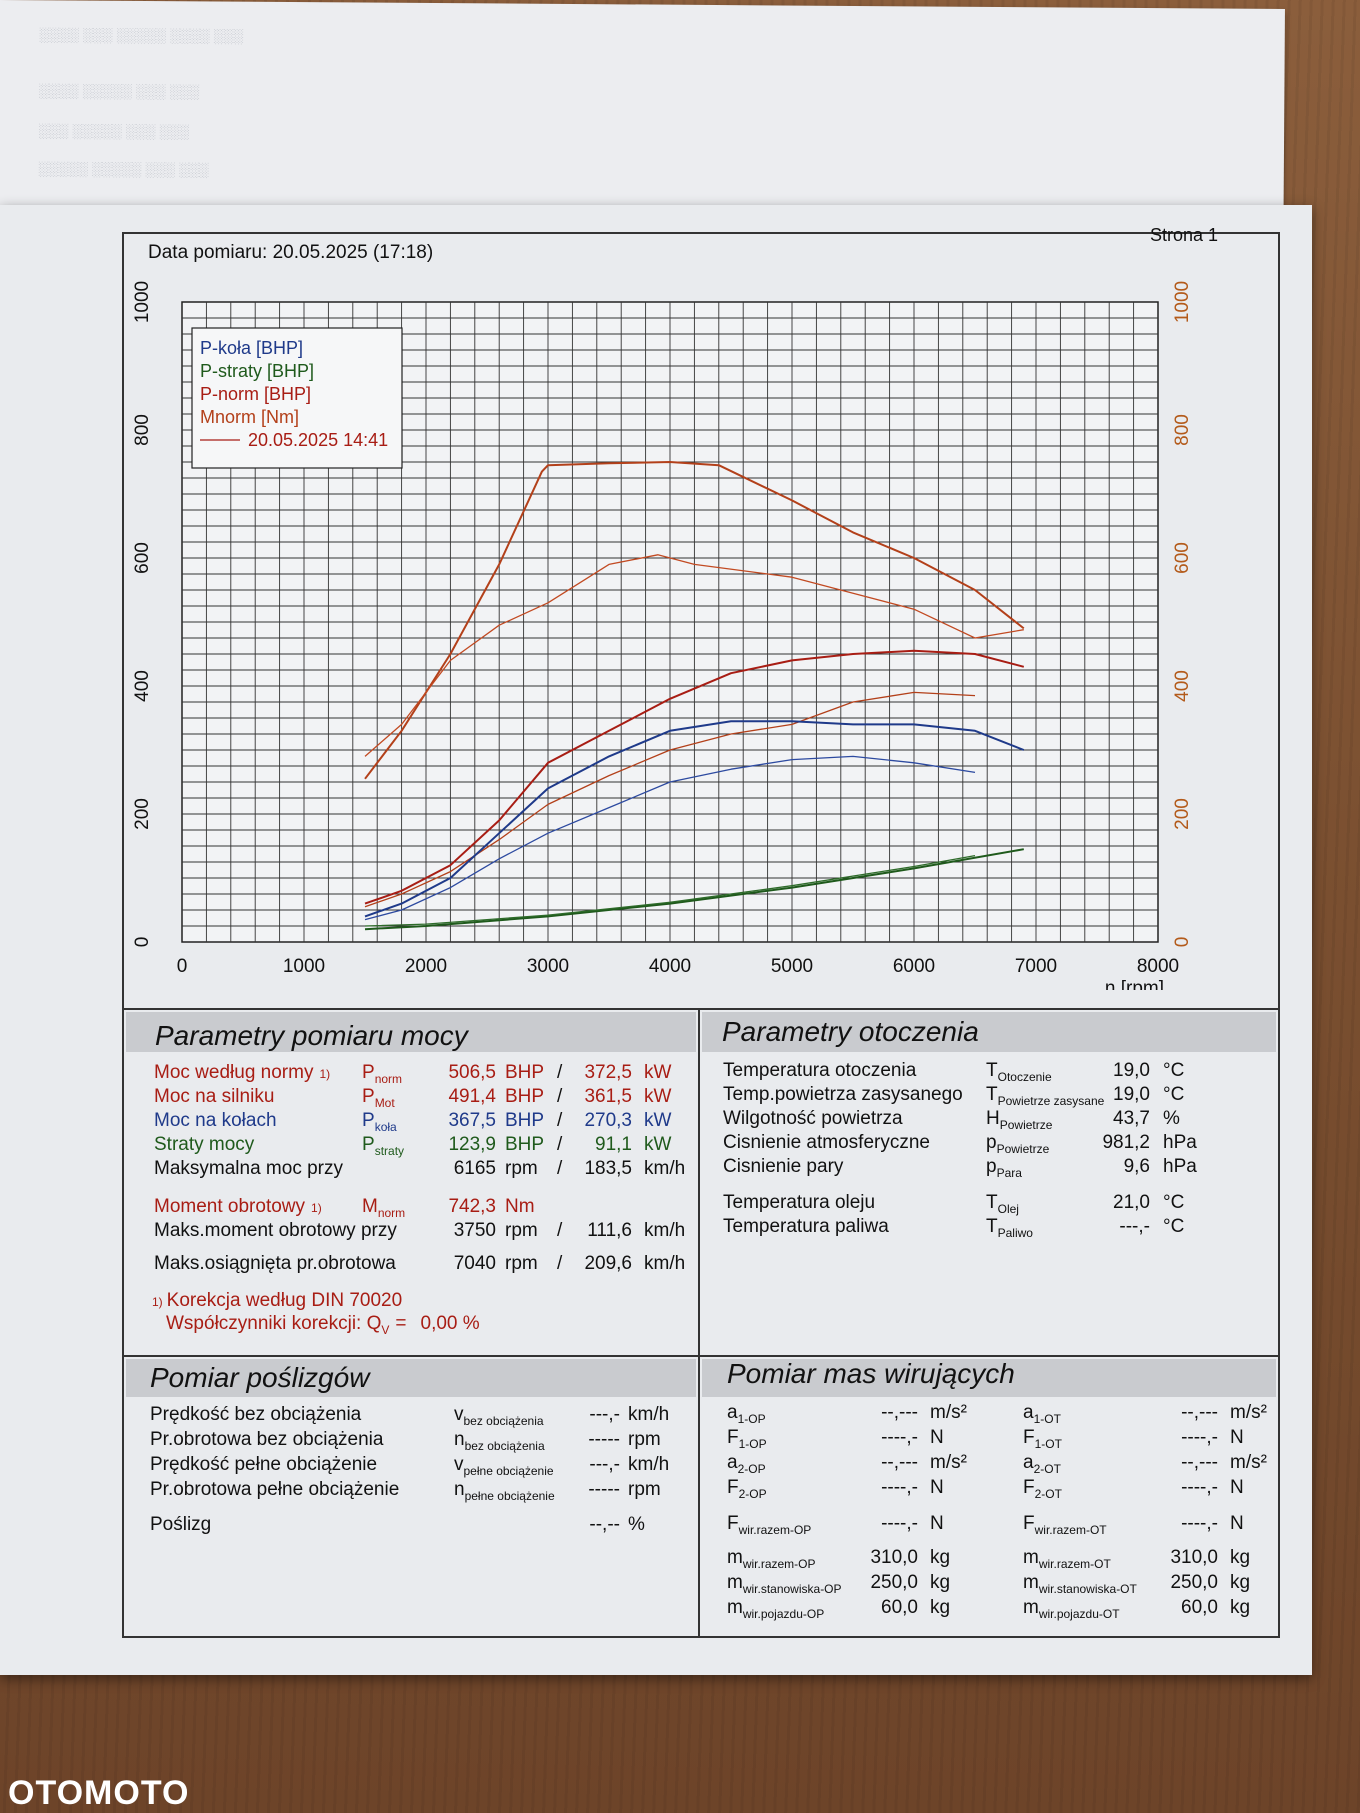 The width and height of the screenshot is (1360, 1813). What do you see at coordinates (521, 1230) in the screenshot?
I see `rpm-unit: rpm` at bounding box center [521, 1230].